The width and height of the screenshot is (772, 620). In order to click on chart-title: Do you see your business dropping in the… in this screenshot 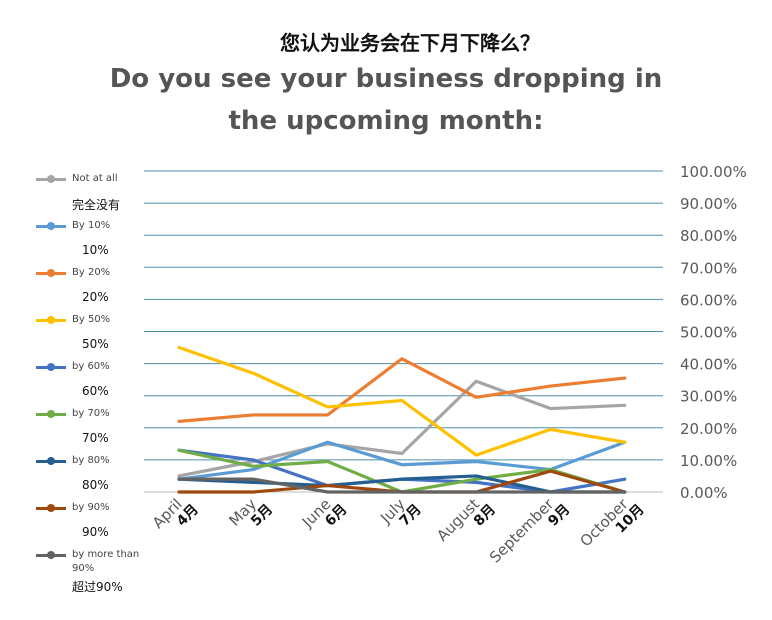, I will do `click(386, 100)`.